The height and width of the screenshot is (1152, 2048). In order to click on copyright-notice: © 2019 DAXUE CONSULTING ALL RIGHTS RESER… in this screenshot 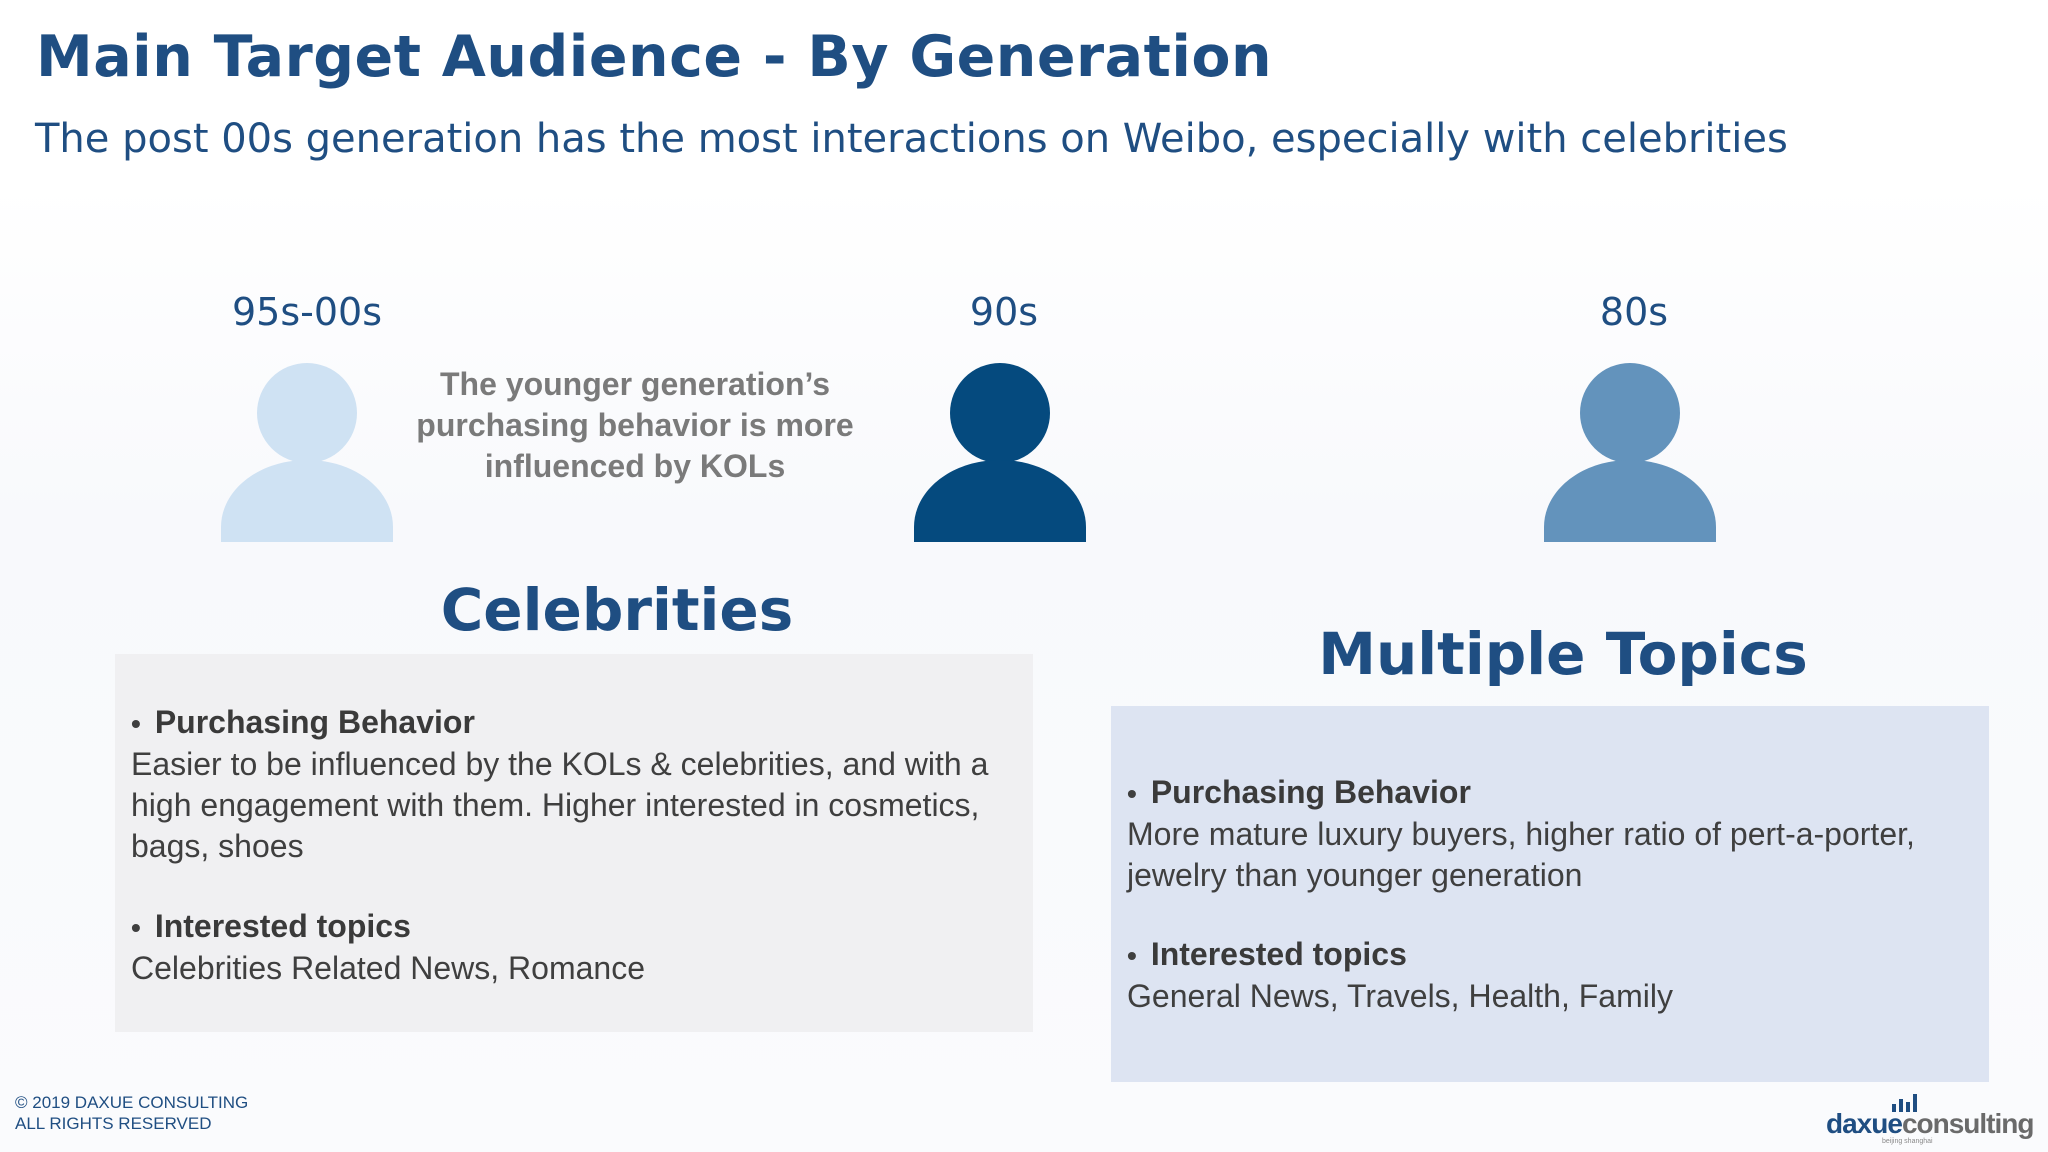, I will do `click(131, 1113)`.